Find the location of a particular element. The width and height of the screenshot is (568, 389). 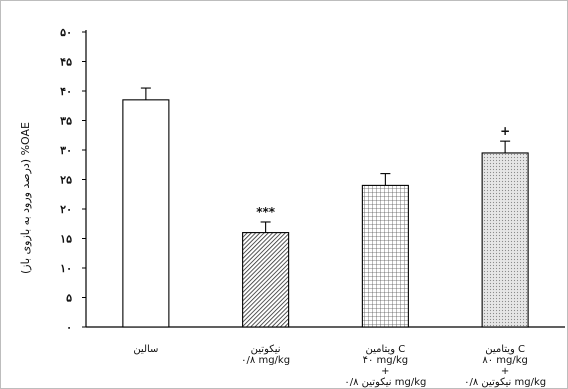

y-tick-label: ۵۰ is located at coordinates (66, 32).